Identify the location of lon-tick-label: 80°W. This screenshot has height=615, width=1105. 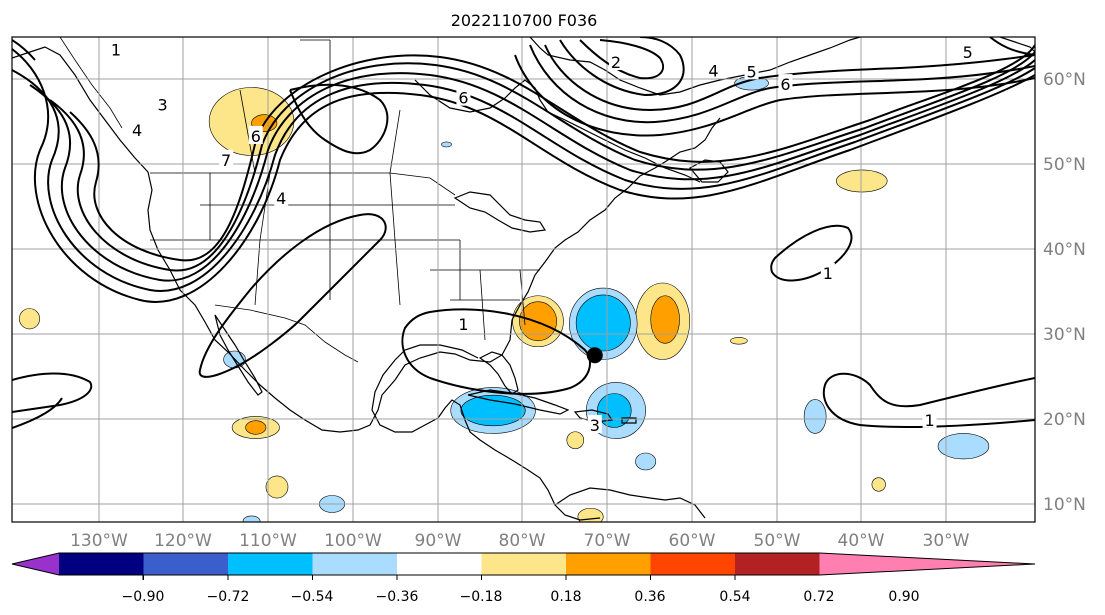
(522, 541).